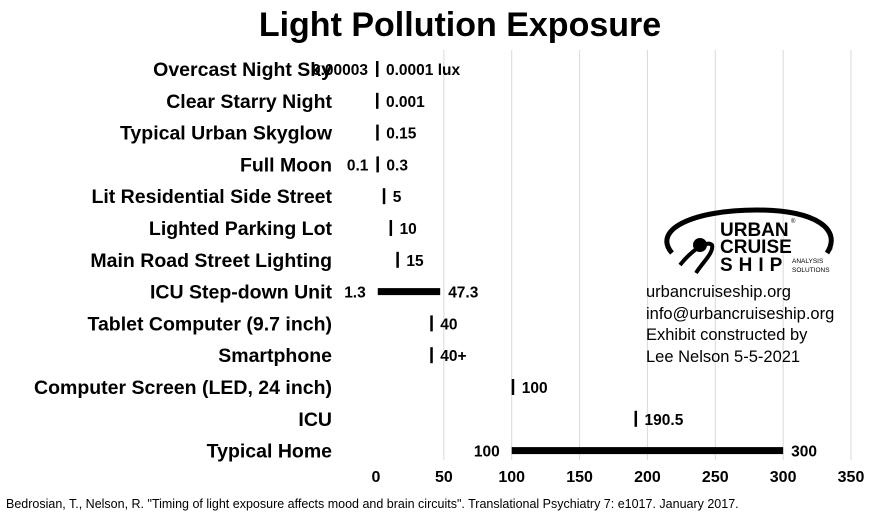  What do you see at coordinates (183, 388) in the screenshot?
I see `category-label: Computer Screen (LED, 24 inch)` at bounding box center [183, 388].